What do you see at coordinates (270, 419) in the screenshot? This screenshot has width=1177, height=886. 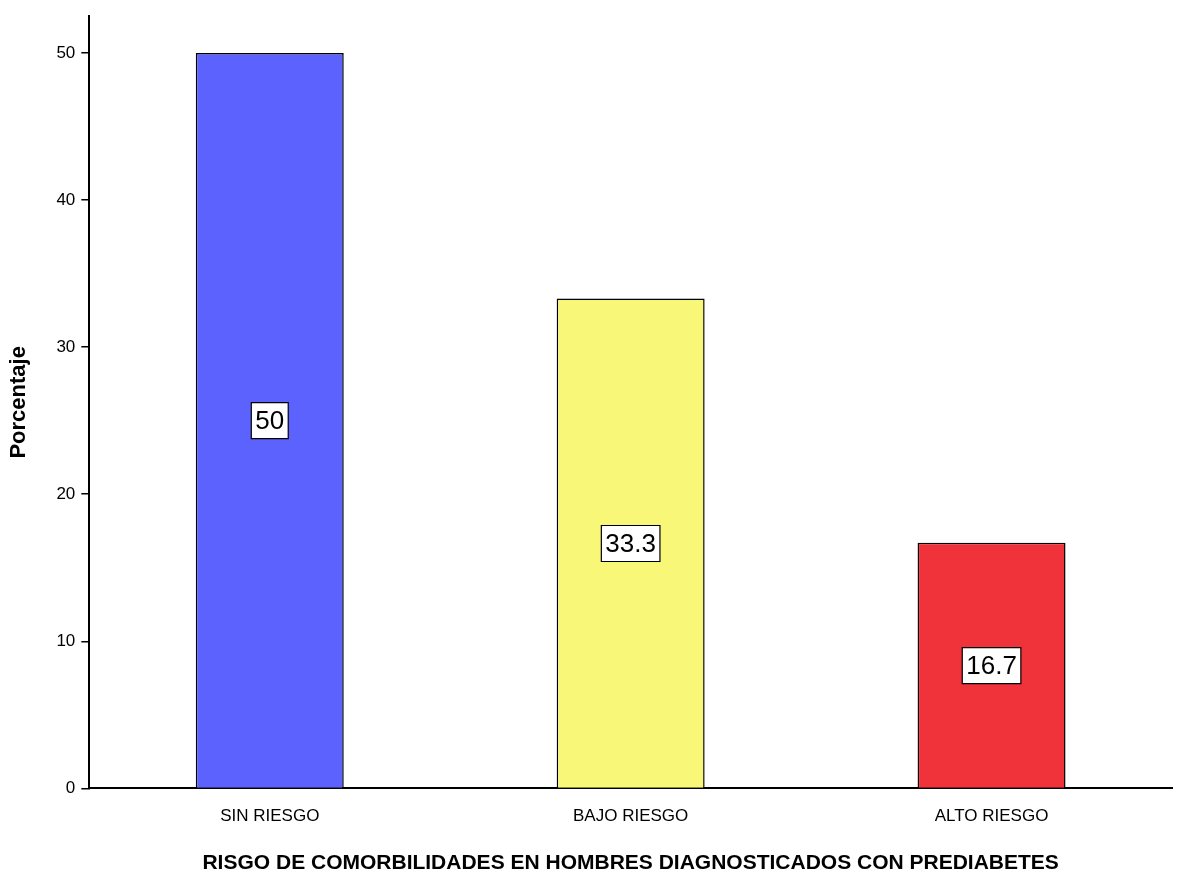 I see `data-label: 50` at bounding box center [270, 419].